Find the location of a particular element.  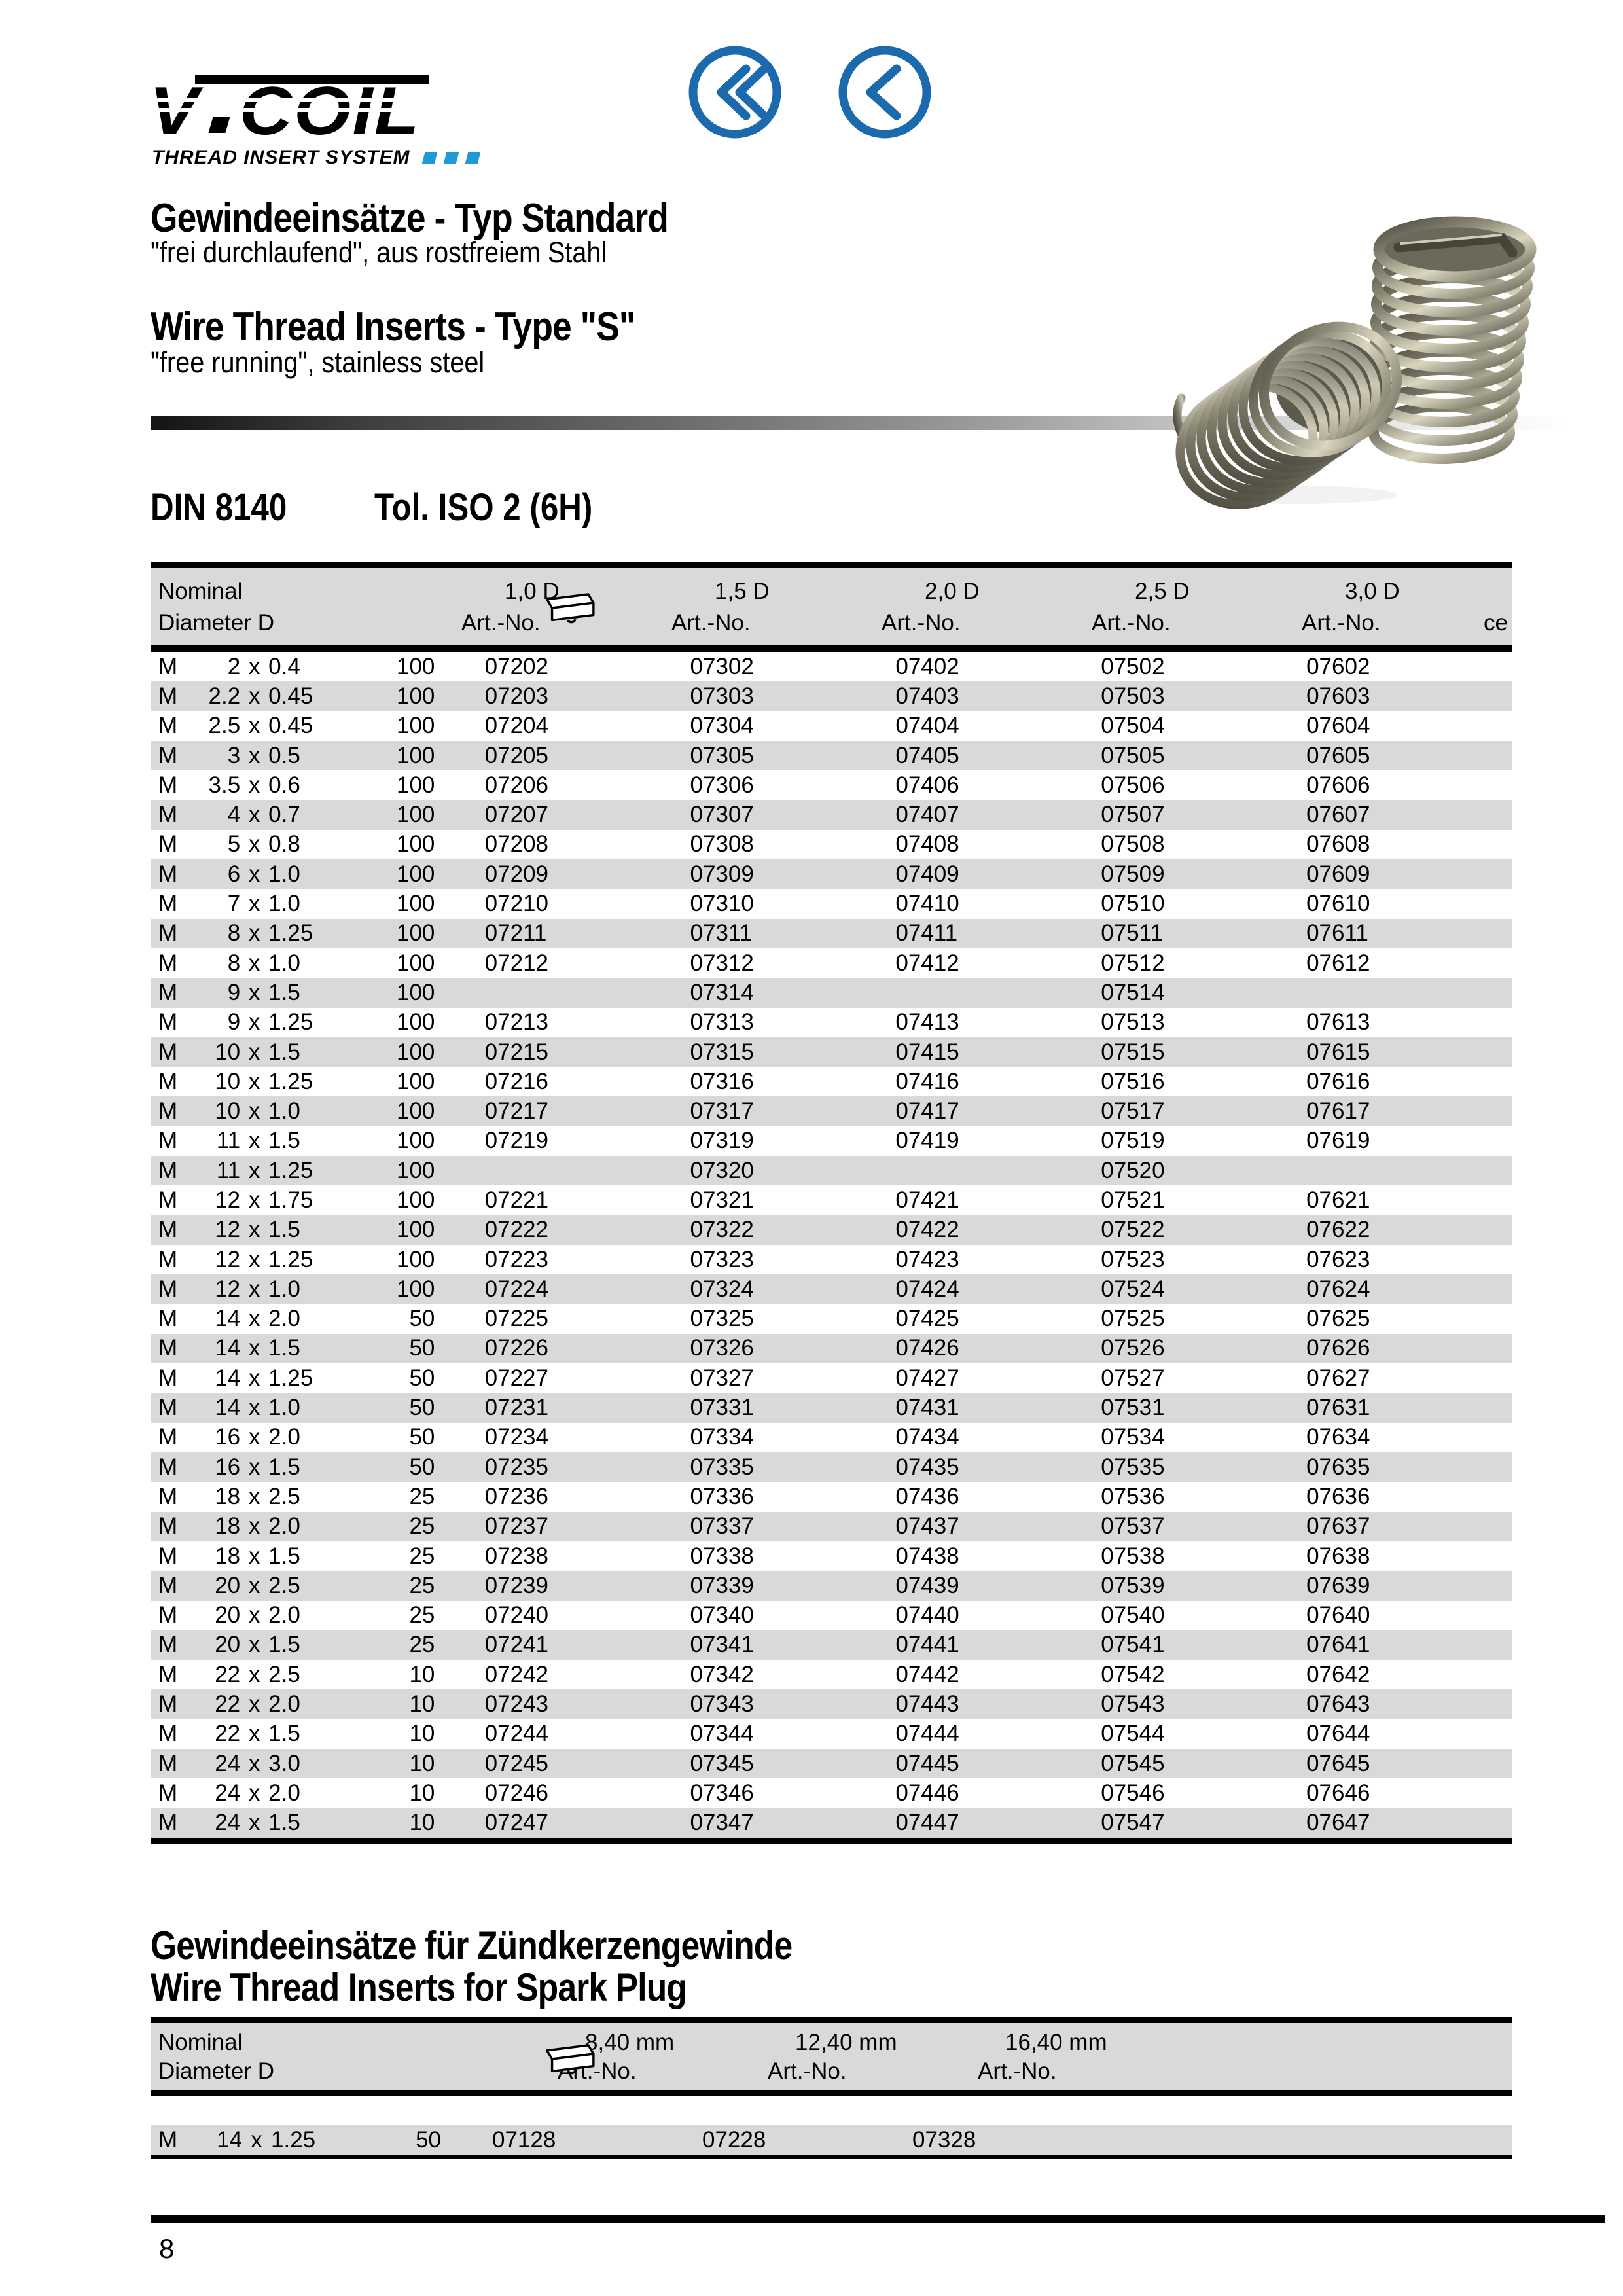

size-diameter: 24 is located at coordinates (228, 1763).